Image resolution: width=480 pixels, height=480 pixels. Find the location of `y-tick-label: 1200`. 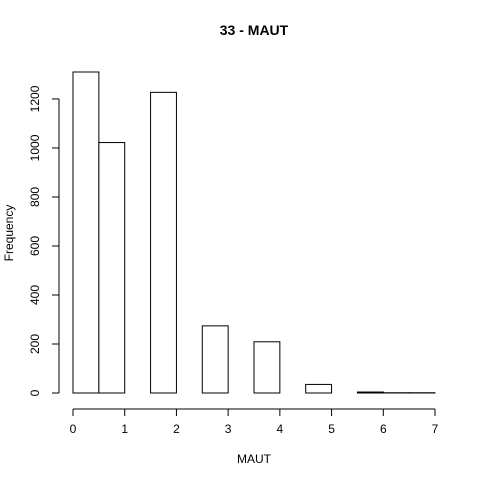

y-tick-label: 1200 is located at coordinates (35, 98).